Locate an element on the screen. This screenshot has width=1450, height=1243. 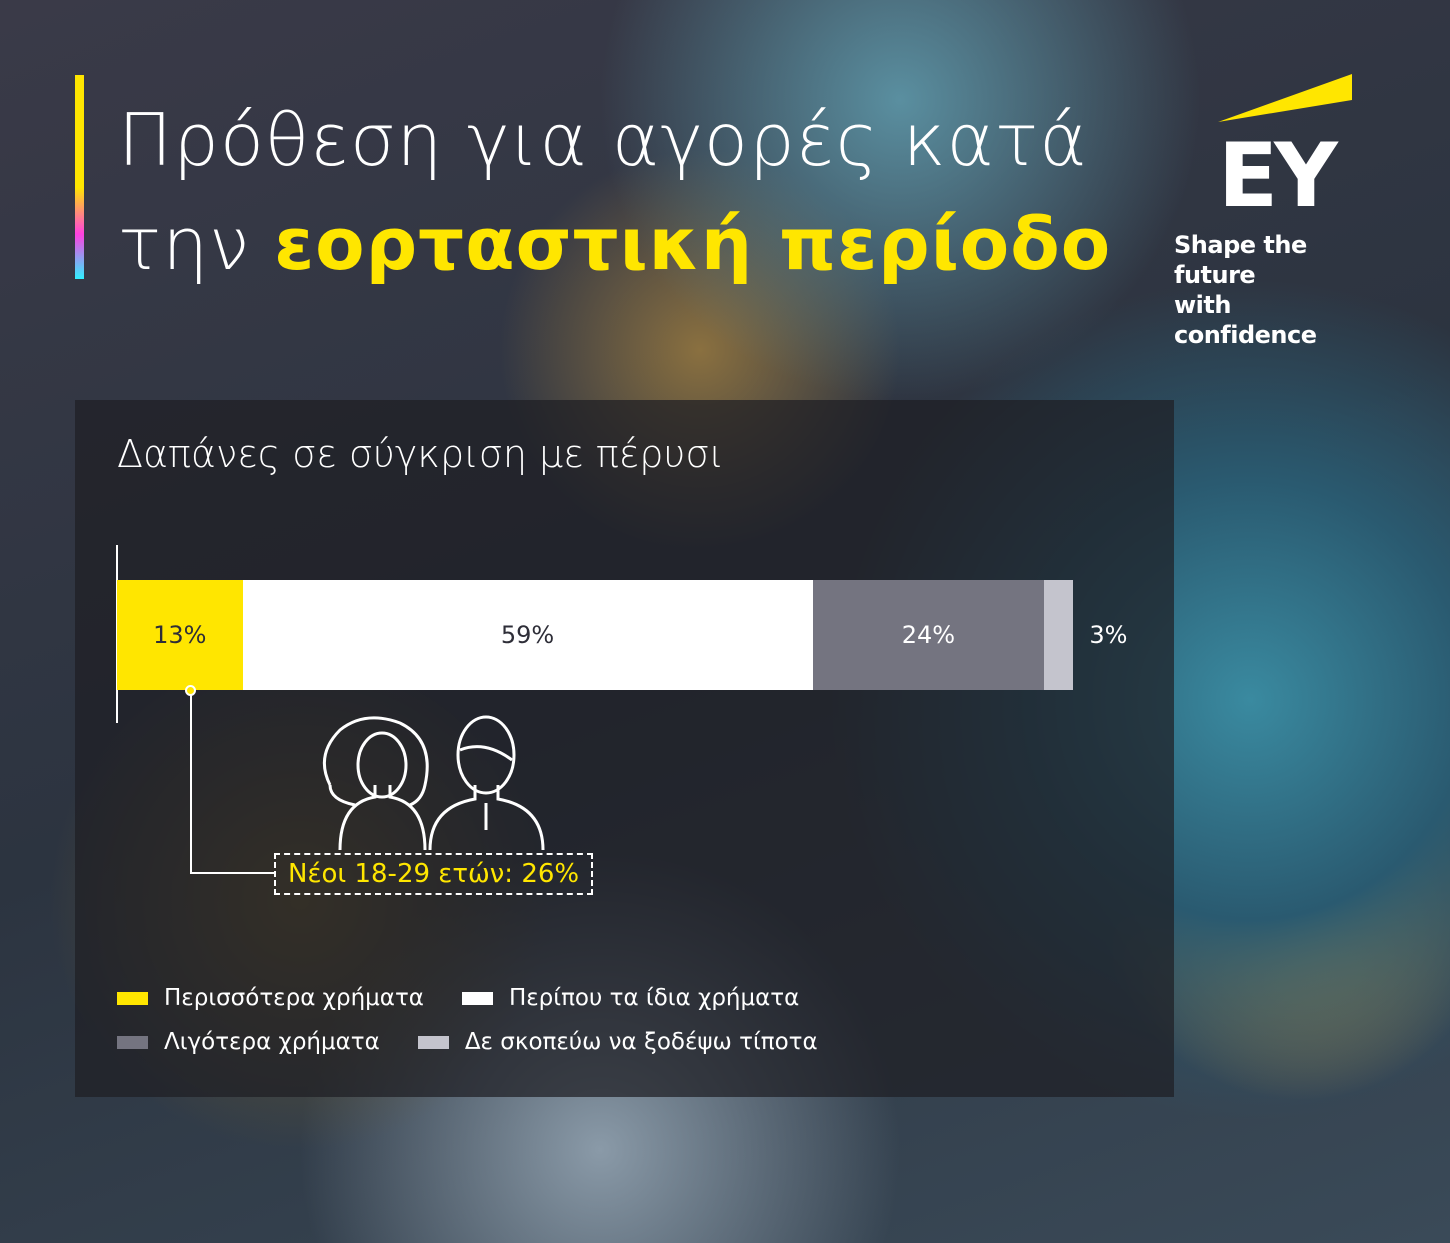
logo-beam-icon is located at coordinates (1285, 98).